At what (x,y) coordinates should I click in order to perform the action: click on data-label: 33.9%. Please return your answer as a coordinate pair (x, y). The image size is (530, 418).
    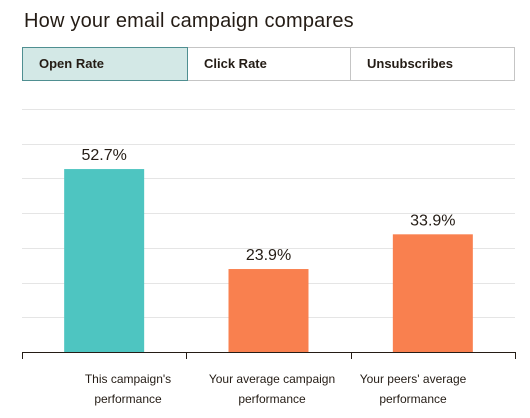
    Looking at the image, I should click on (432, 220).